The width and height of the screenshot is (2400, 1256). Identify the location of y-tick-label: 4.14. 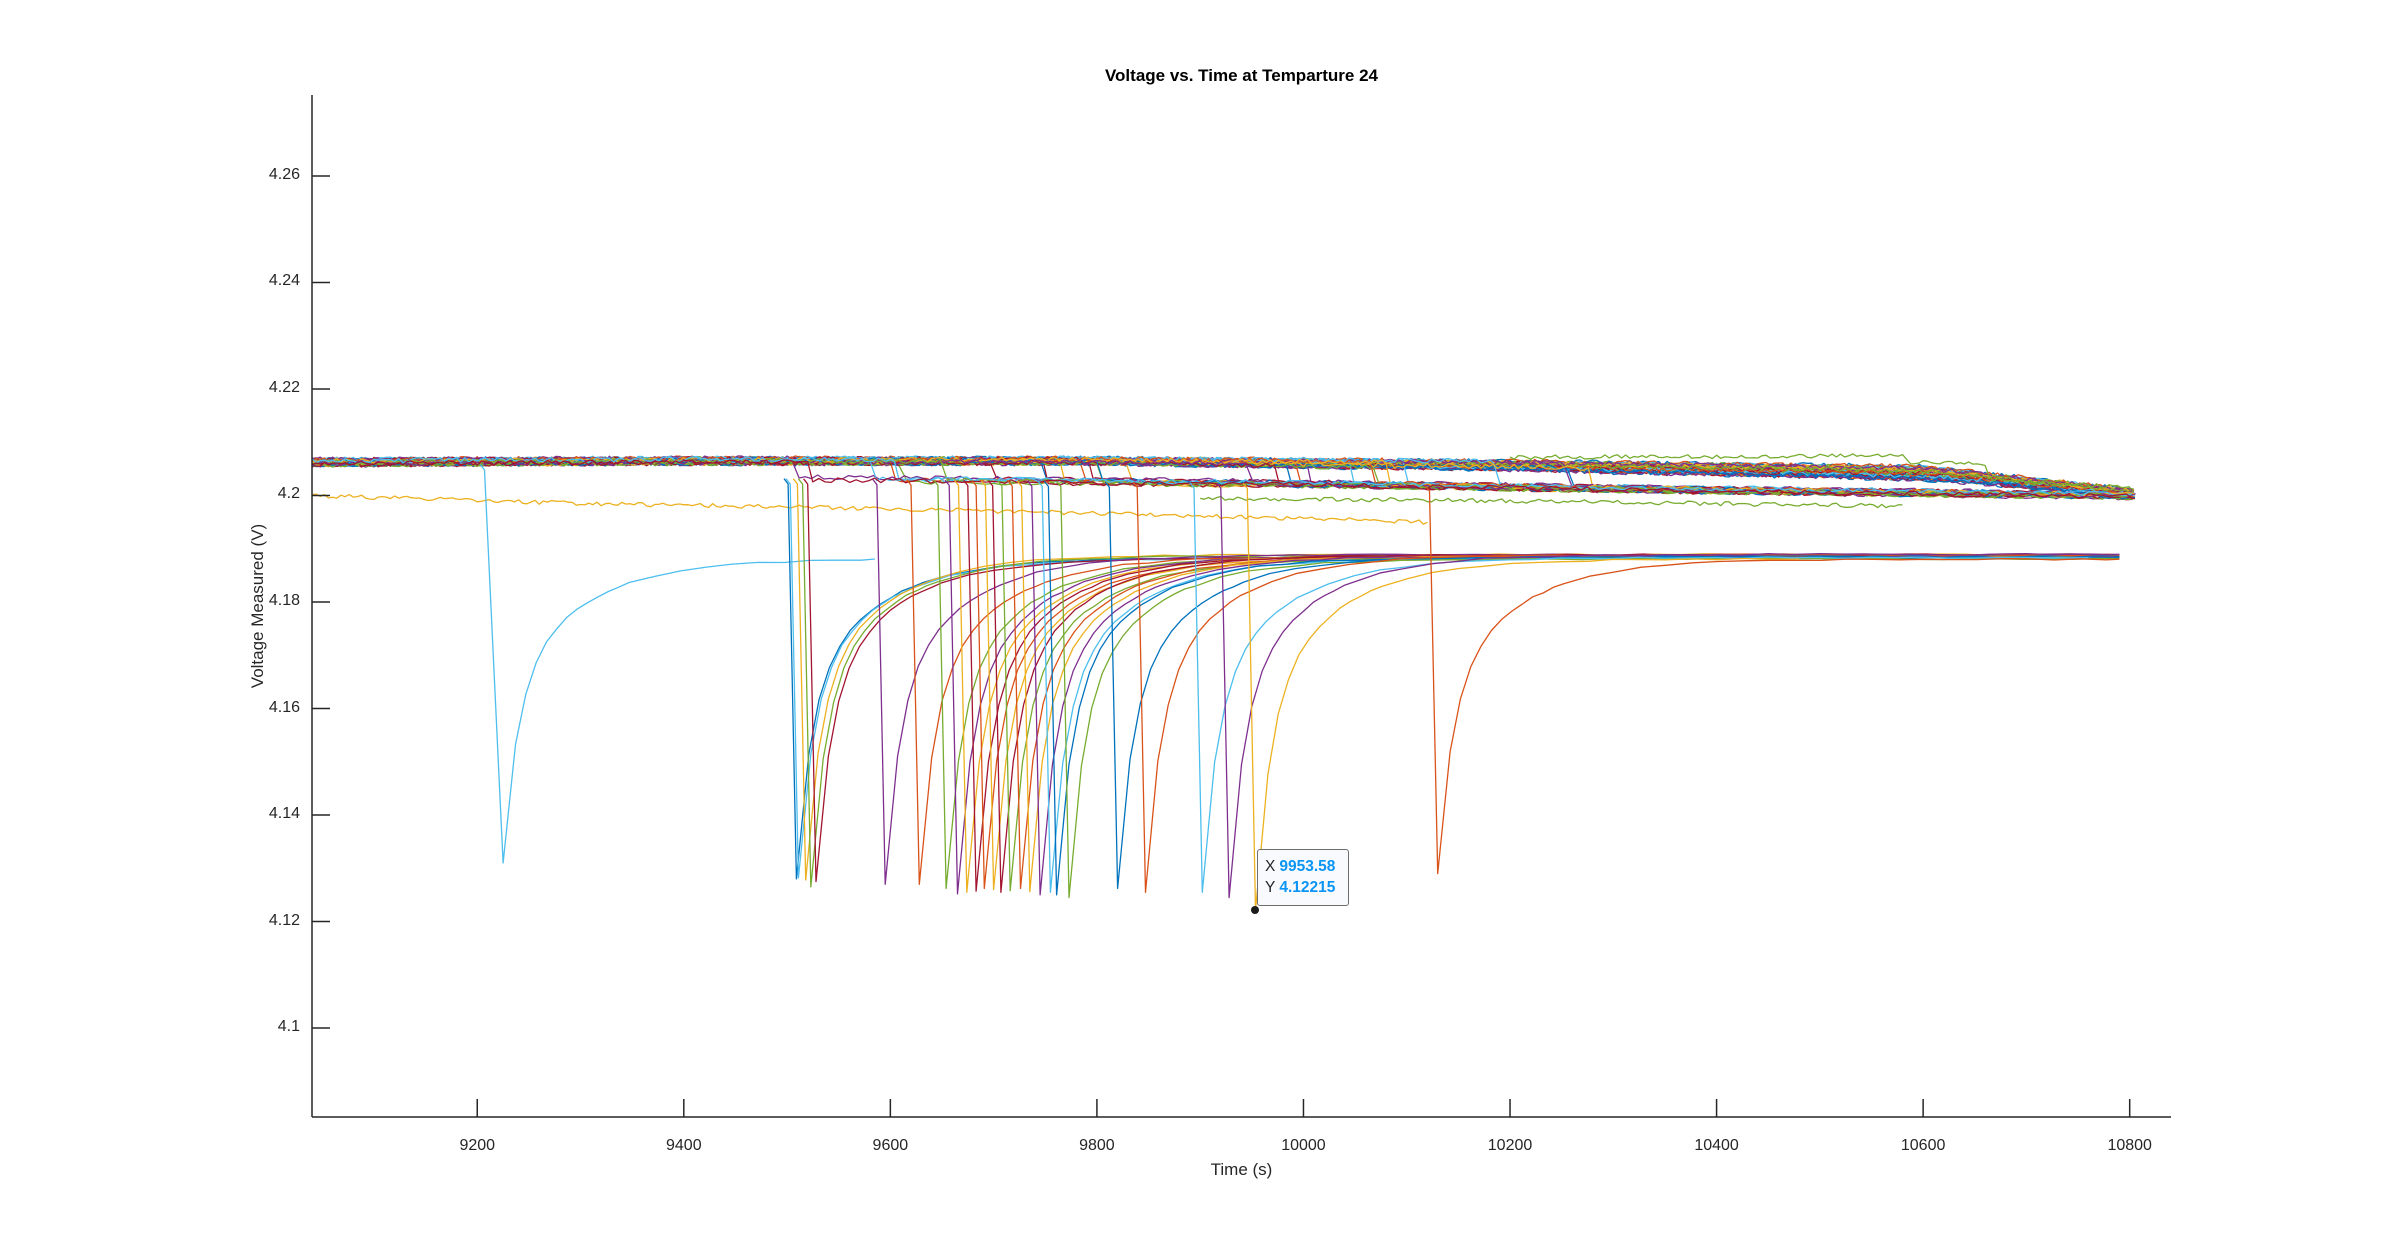
(284, 814).